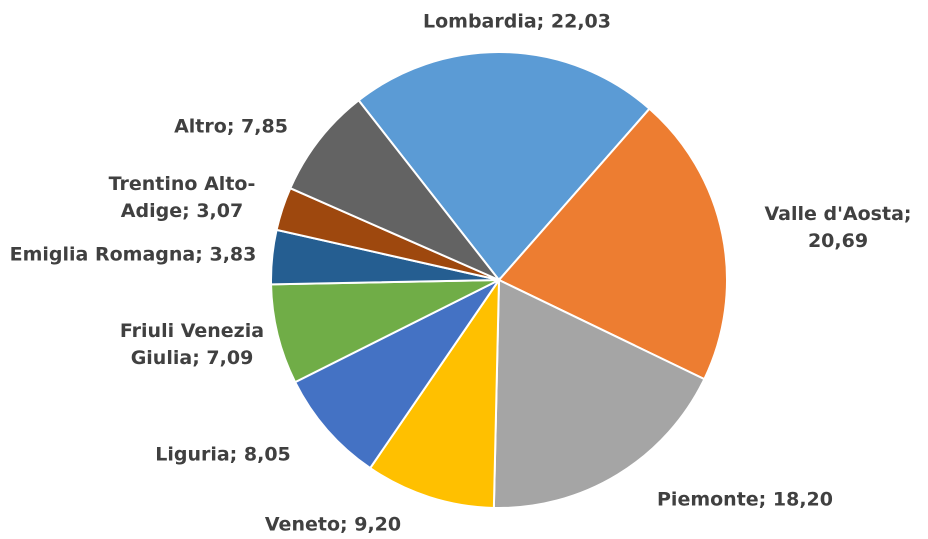 The height and width of the screenshot is (539, 928). Describe the element at coordinates (267, 454) in the screenshot. I see `label-part: 8,05` at that location.